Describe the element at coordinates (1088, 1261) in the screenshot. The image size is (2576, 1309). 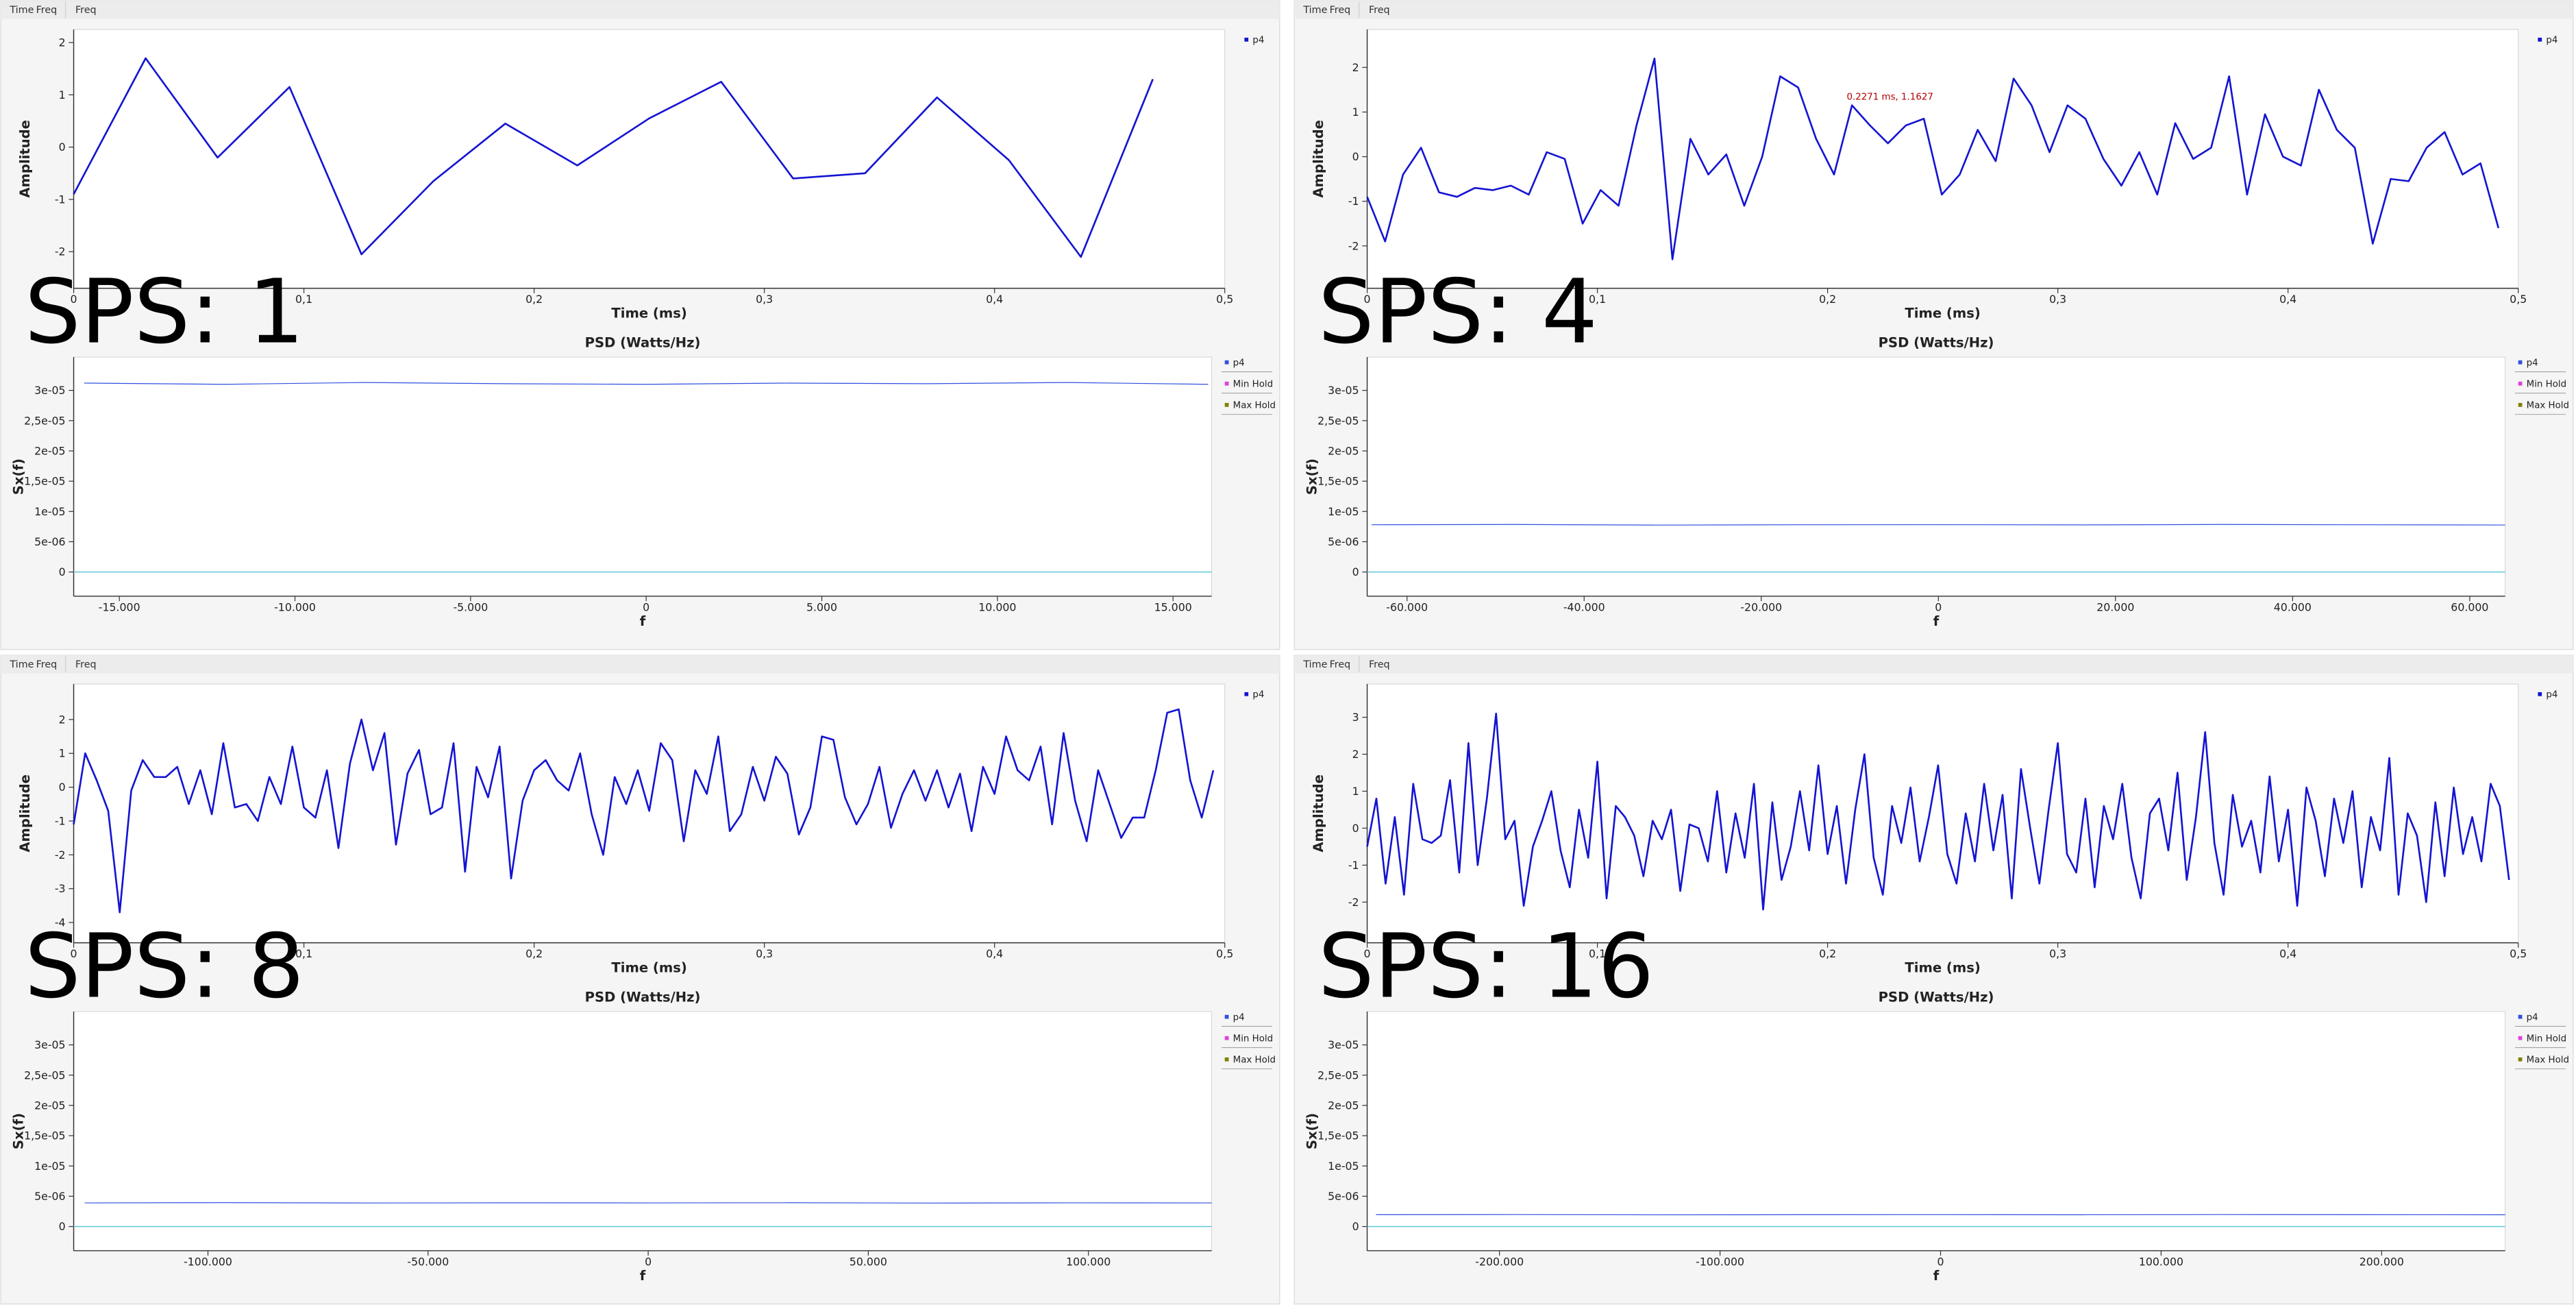
I see `x-tick-label: 100.000` at that location.